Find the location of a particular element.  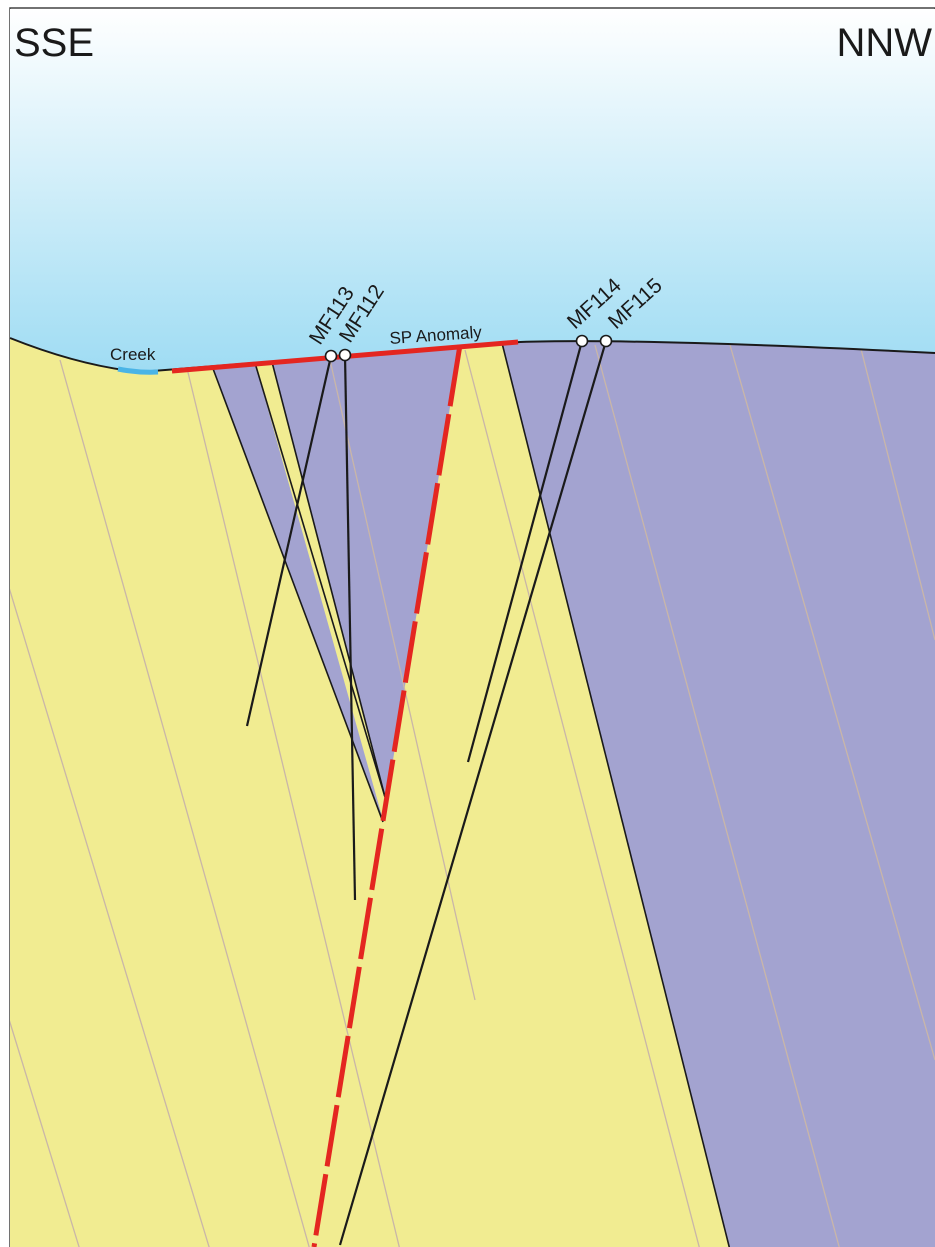

creek-segment is located at coordinates (138, 370).